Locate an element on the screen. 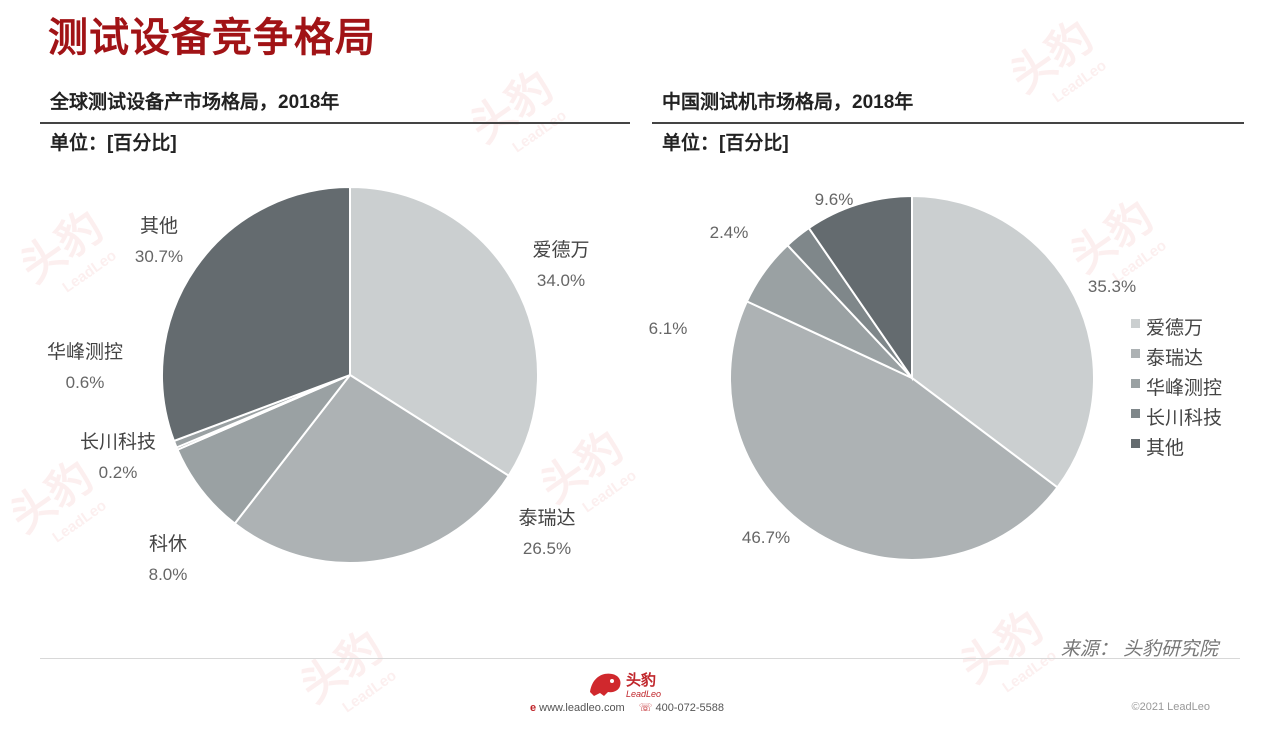 This screenshot has width=1280, height=729. legend-label-2: 华峰测控 is located at coordinates (1184, 388).